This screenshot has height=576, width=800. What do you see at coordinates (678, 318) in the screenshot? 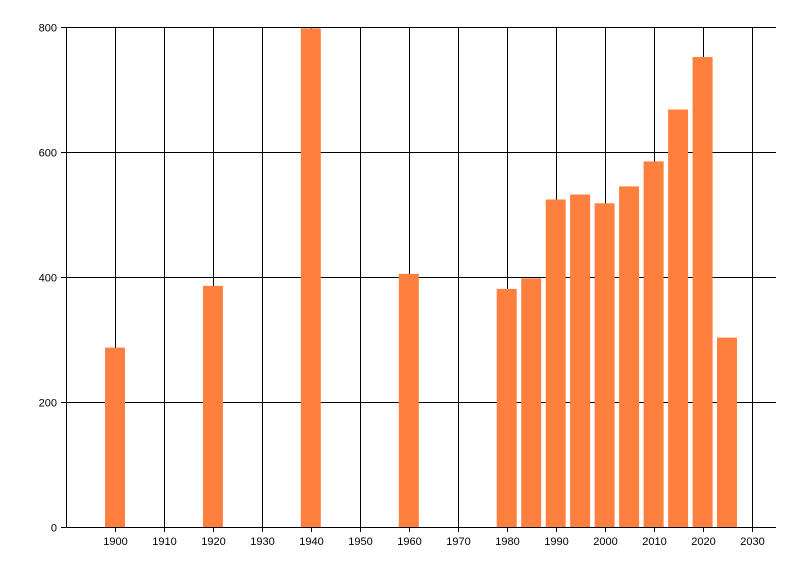
I see `bar-2015` at bounding box center [678, 318].